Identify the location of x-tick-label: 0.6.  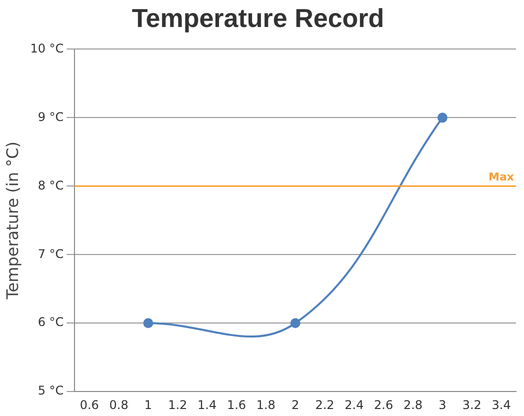
(89, 405).